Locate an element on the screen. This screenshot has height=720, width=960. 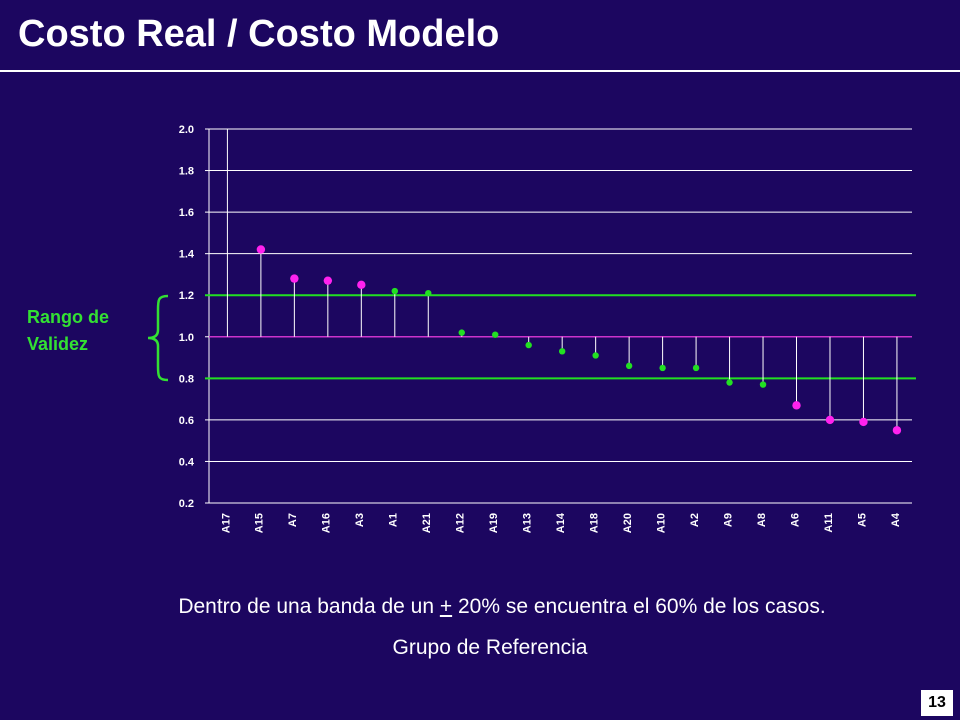
x-tick-label: A18 is located at coordinates (595, 523).